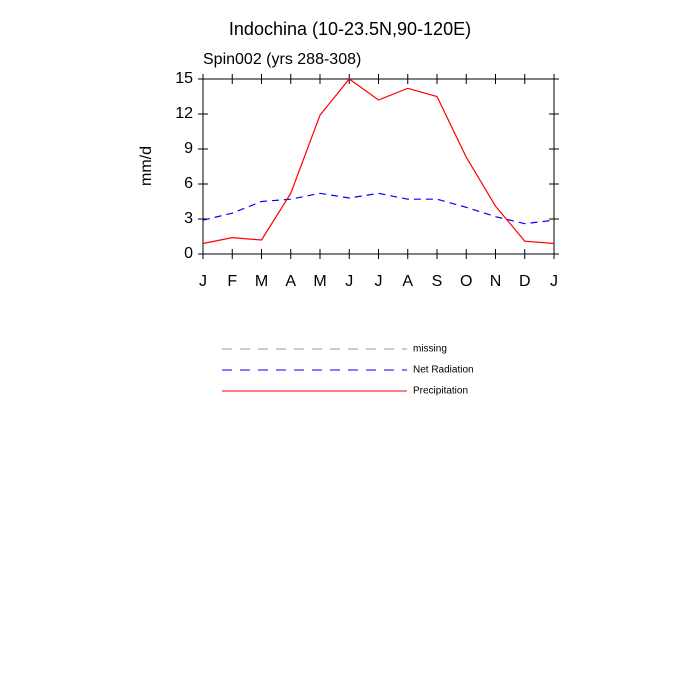  Describe the element at coordinates (188, 148) in the screenshot. I see `y-tick-label: 9` at that location.